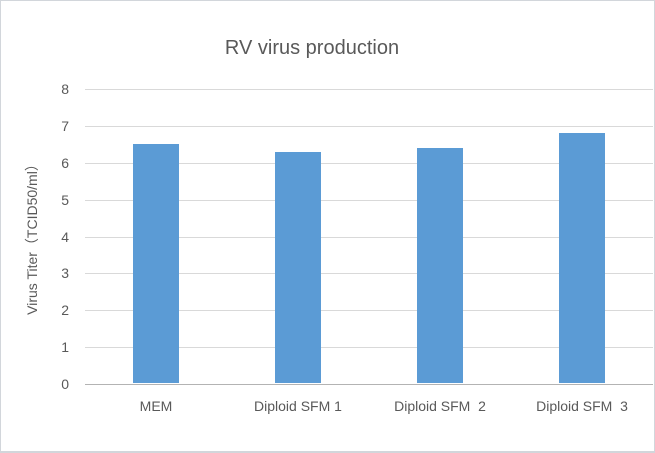  What do you see at coordinates (65, 162) in the screenshot?
I see `y-tick-label: 6` at bounding box center [65, 162].